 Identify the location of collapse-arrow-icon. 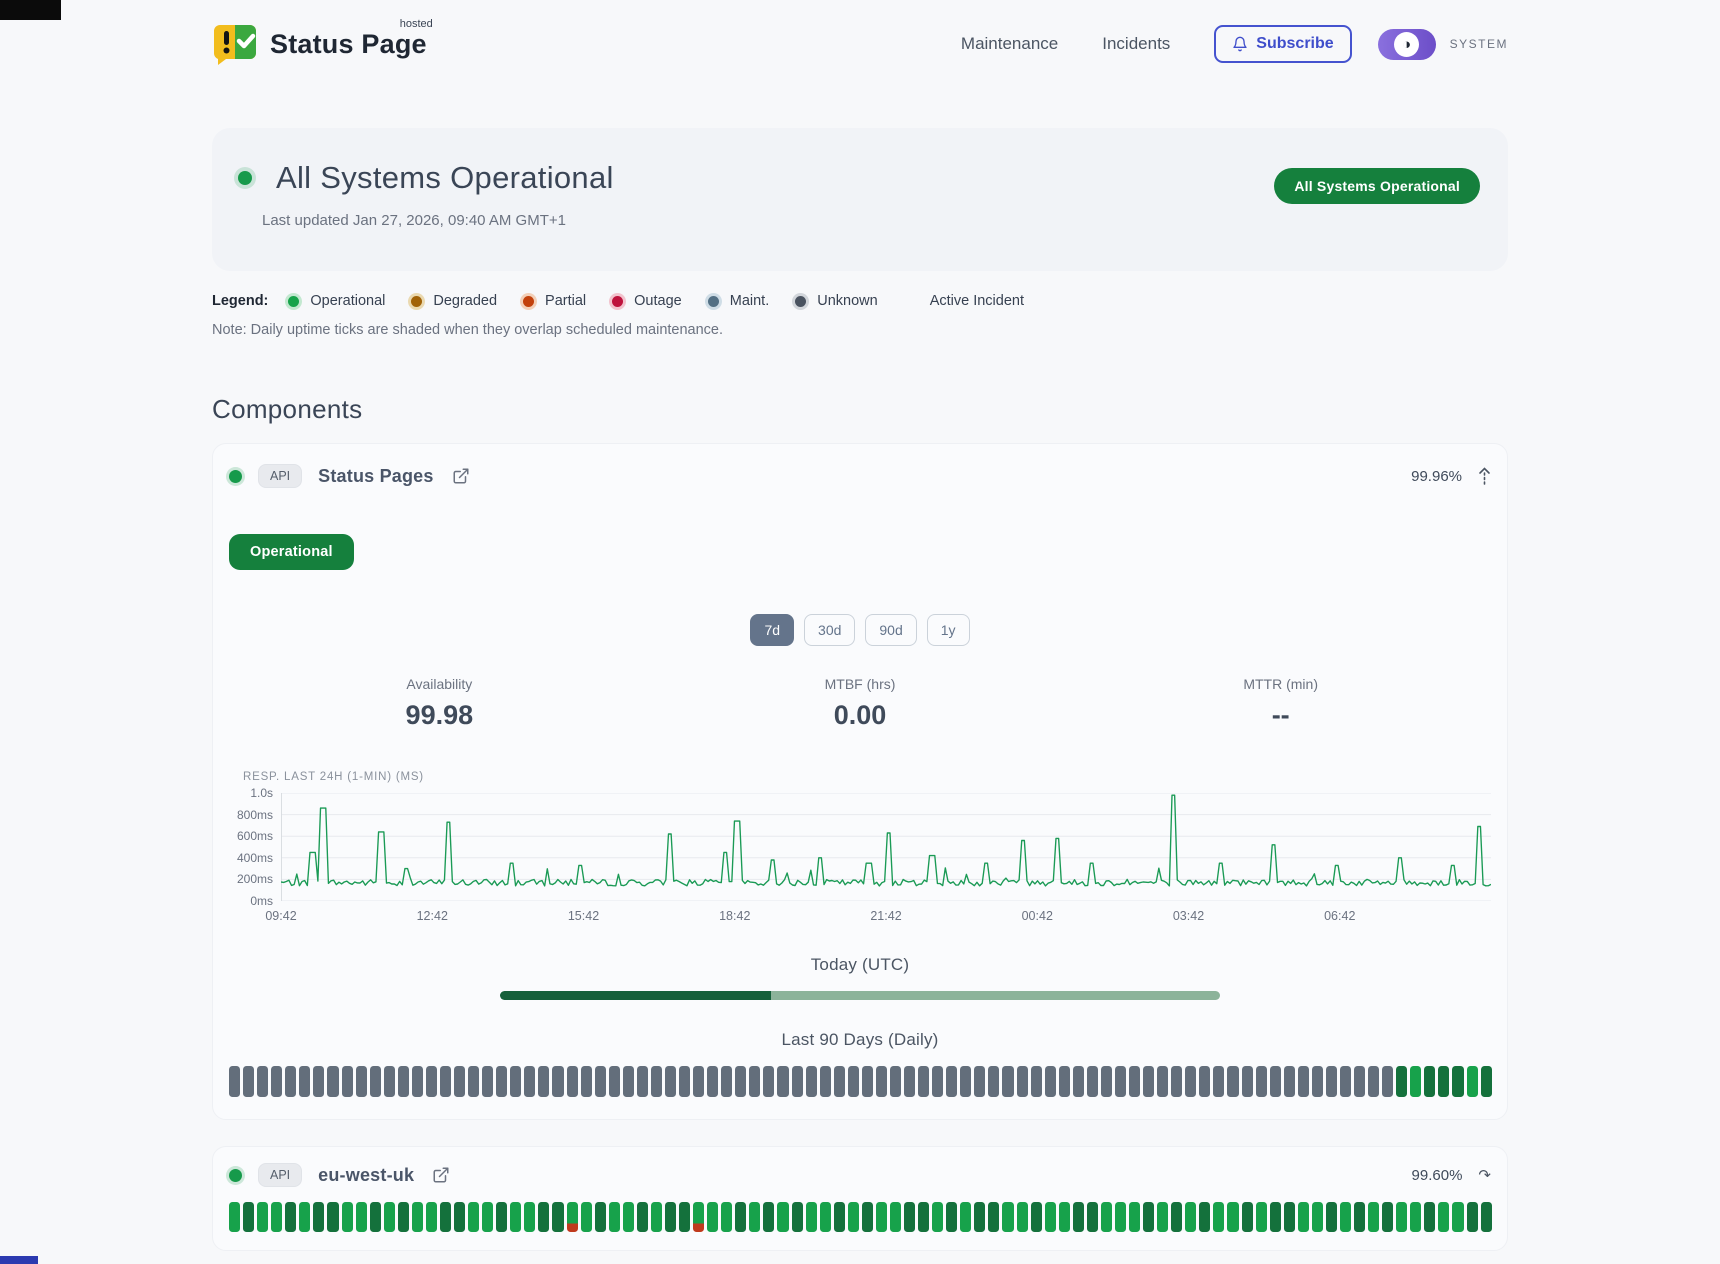
(1484, 476).